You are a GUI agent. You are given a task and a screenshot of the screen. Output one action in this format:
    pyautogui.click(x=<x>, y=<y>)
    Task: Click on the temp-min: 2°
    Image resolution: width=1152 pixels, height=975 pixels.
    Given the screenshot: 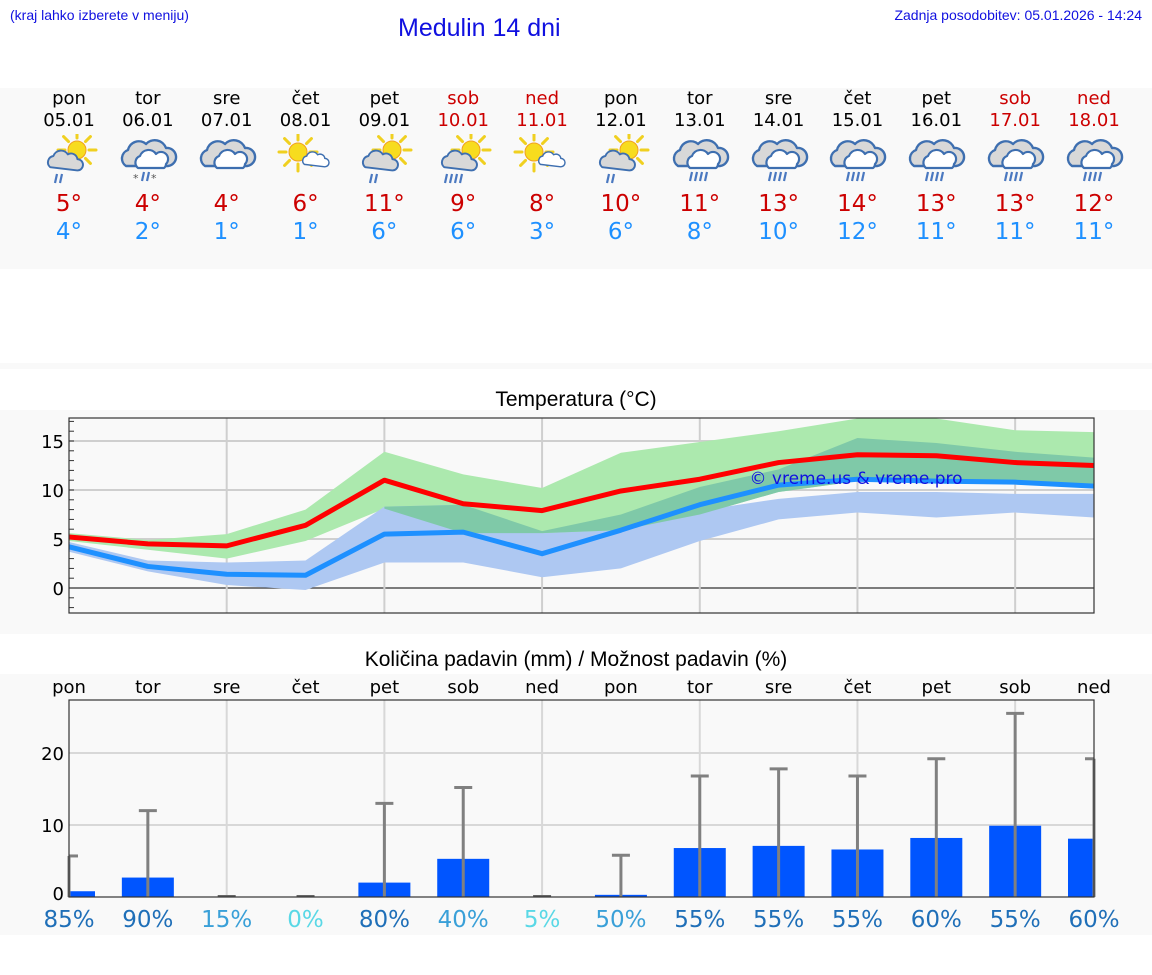 What is the action you would take?
    pyautogui.click(x=147, y=232)
    